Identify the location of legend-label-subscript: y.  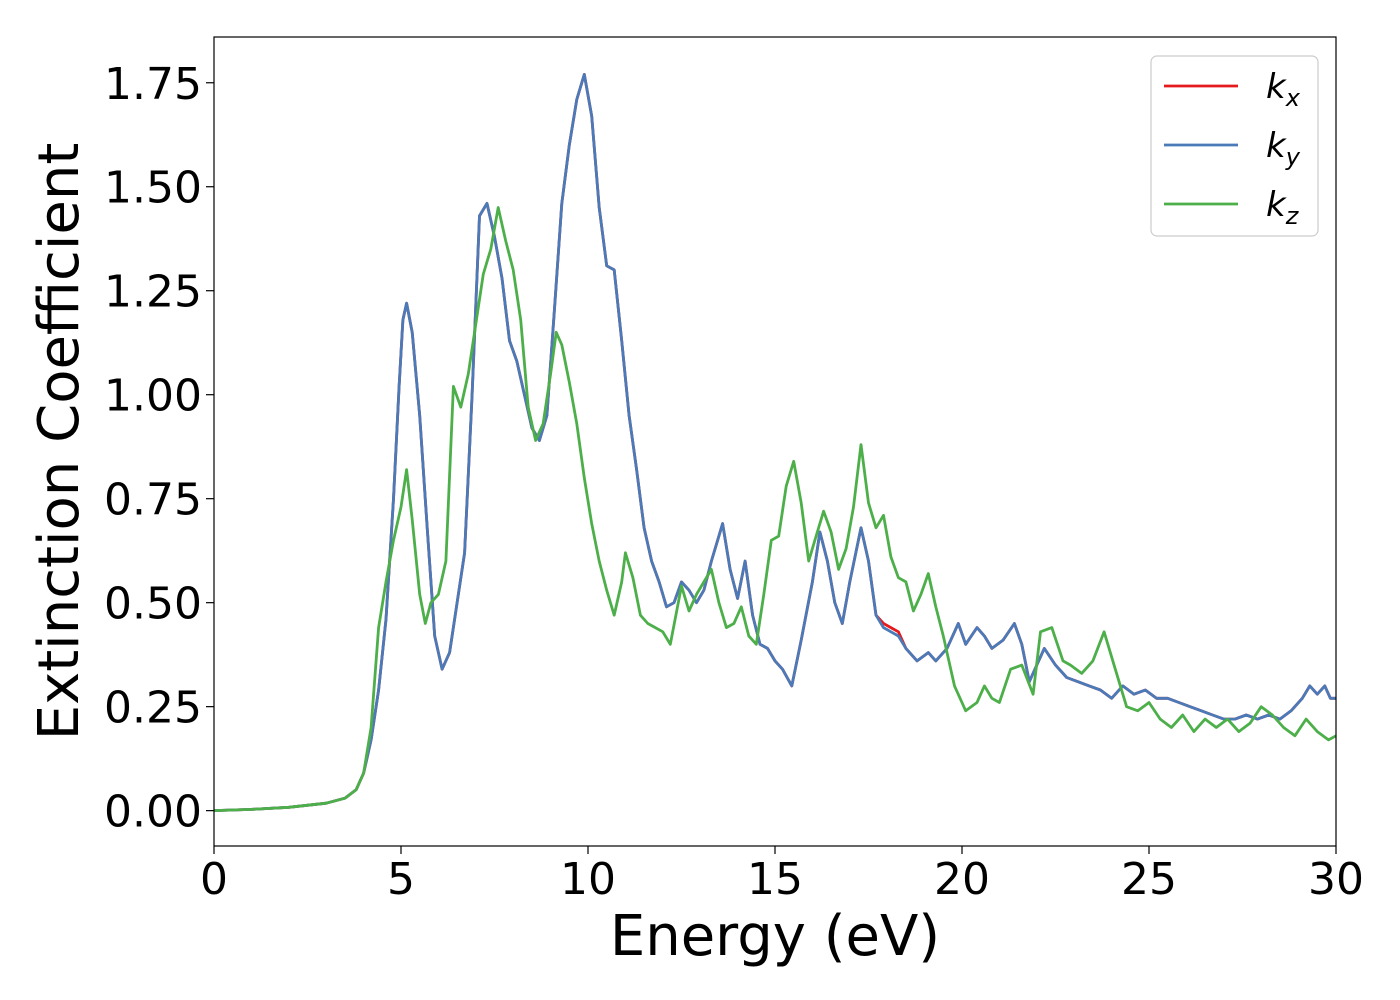
(1293, 157).